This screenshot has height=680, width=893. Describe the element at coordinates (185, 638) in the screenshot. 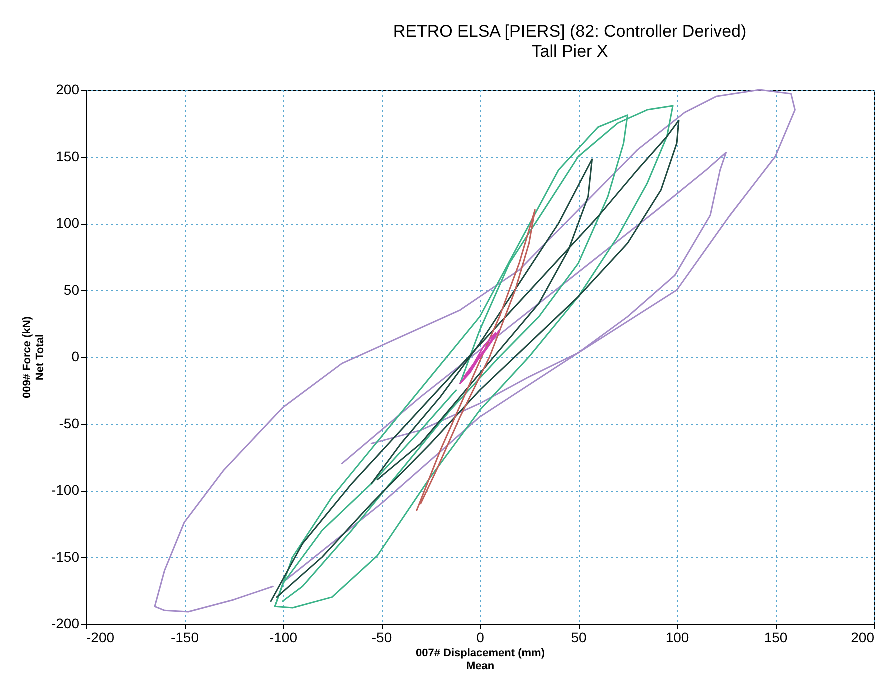

I see `x-tick-label: -150` at that location.